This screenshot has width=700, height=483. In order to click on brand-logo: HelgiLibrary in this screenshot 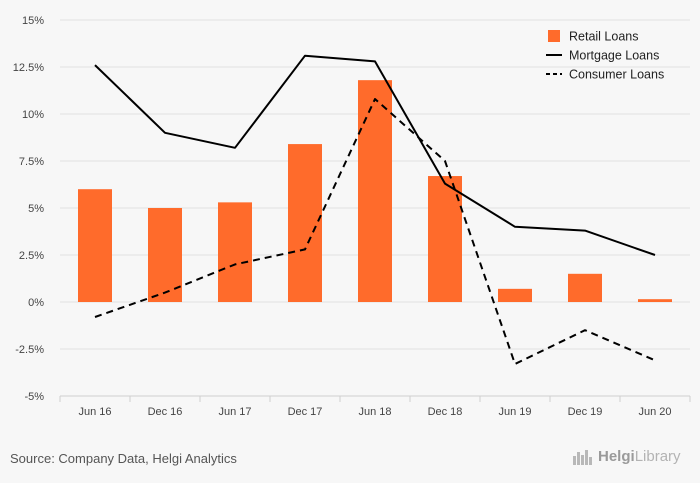, I will do `click(626, 456)`.